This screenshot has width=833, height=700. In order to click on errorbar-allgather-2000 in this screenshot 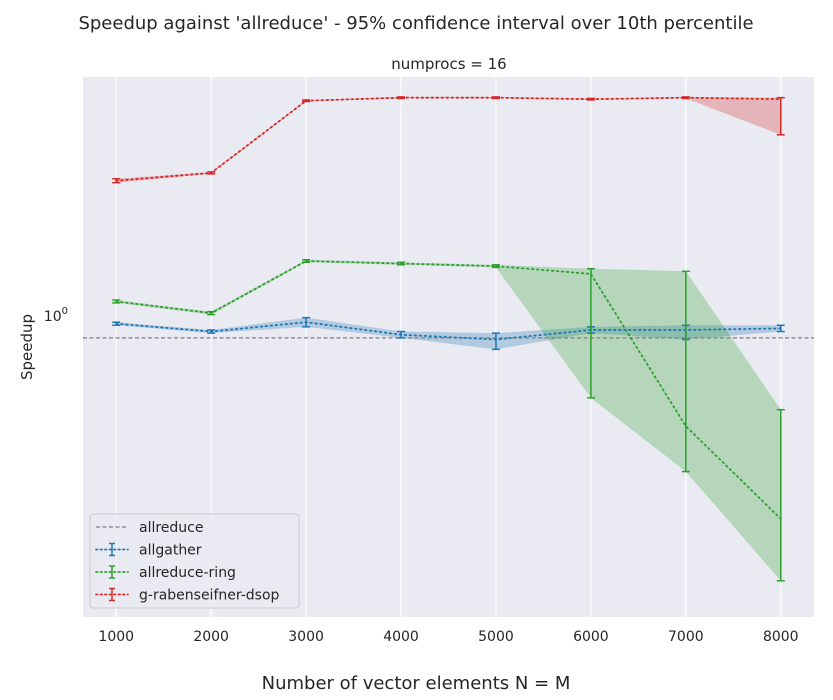, I will do `click(211, 331)`.